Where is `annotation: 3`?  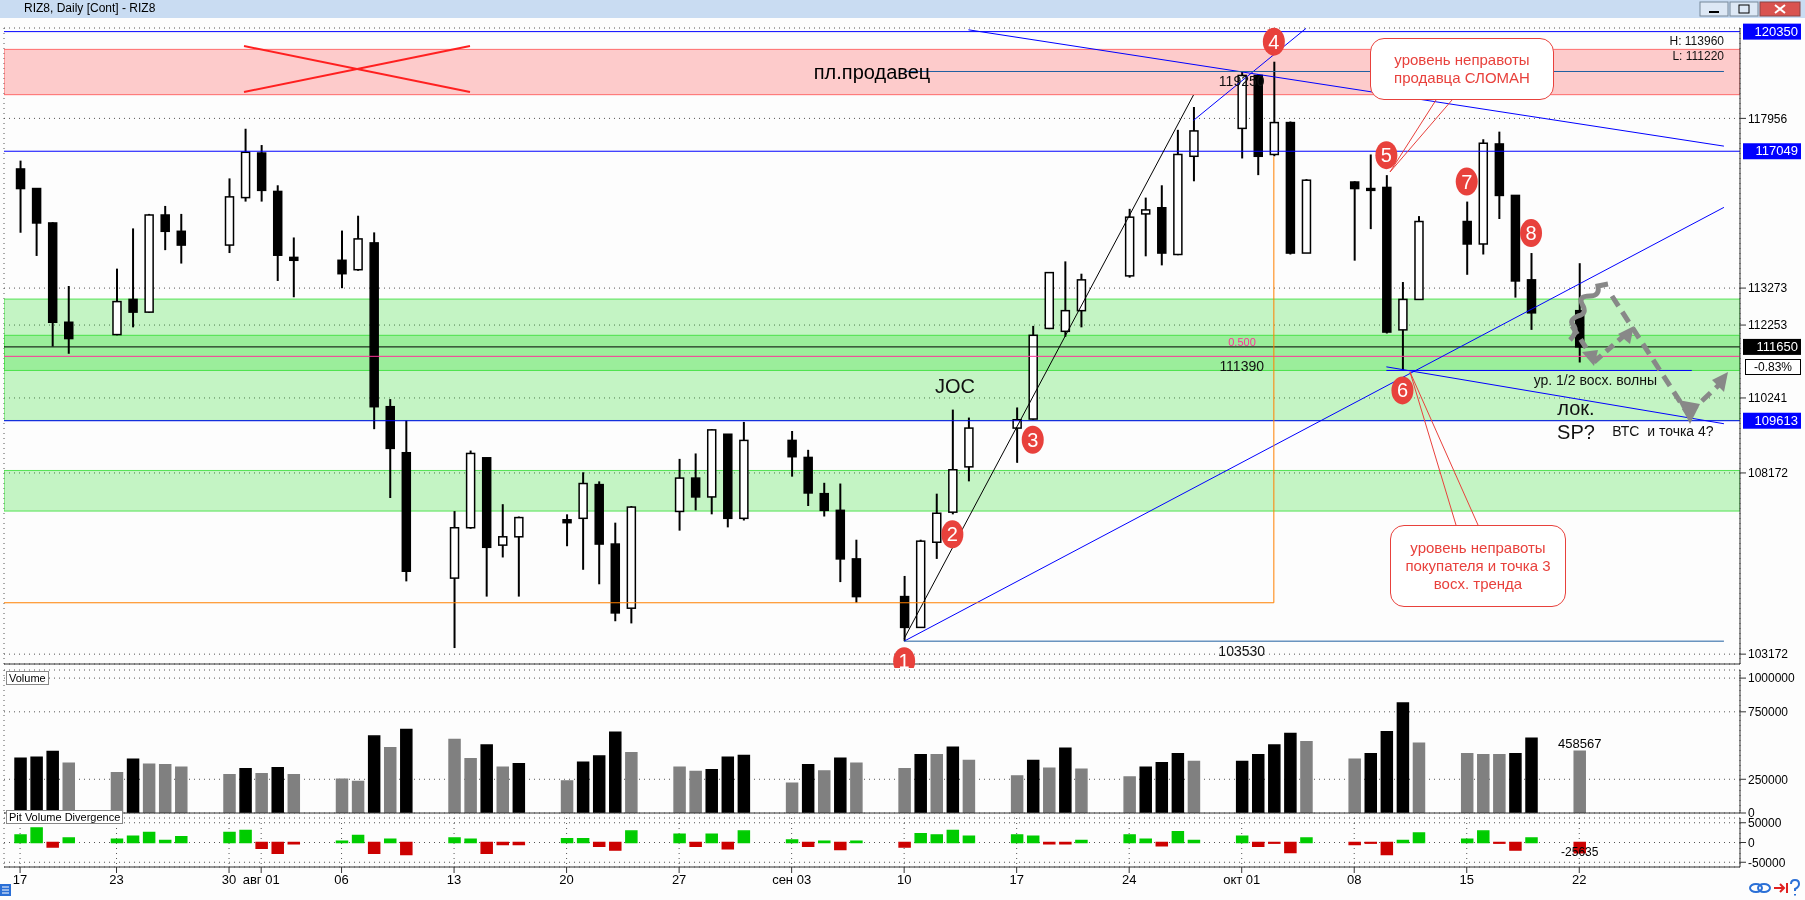
annotation: 3 is located at coordinates (1033, 439).